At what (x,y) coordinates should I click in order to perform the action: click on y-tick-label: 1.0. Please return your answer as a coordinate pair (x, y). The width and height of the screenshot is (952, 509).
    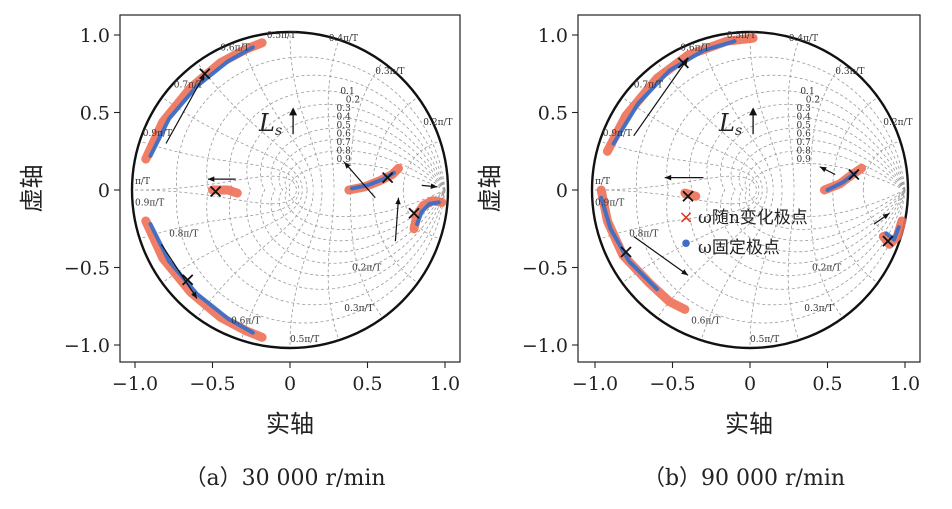
    Looking at the image, I should click on (553, 36).